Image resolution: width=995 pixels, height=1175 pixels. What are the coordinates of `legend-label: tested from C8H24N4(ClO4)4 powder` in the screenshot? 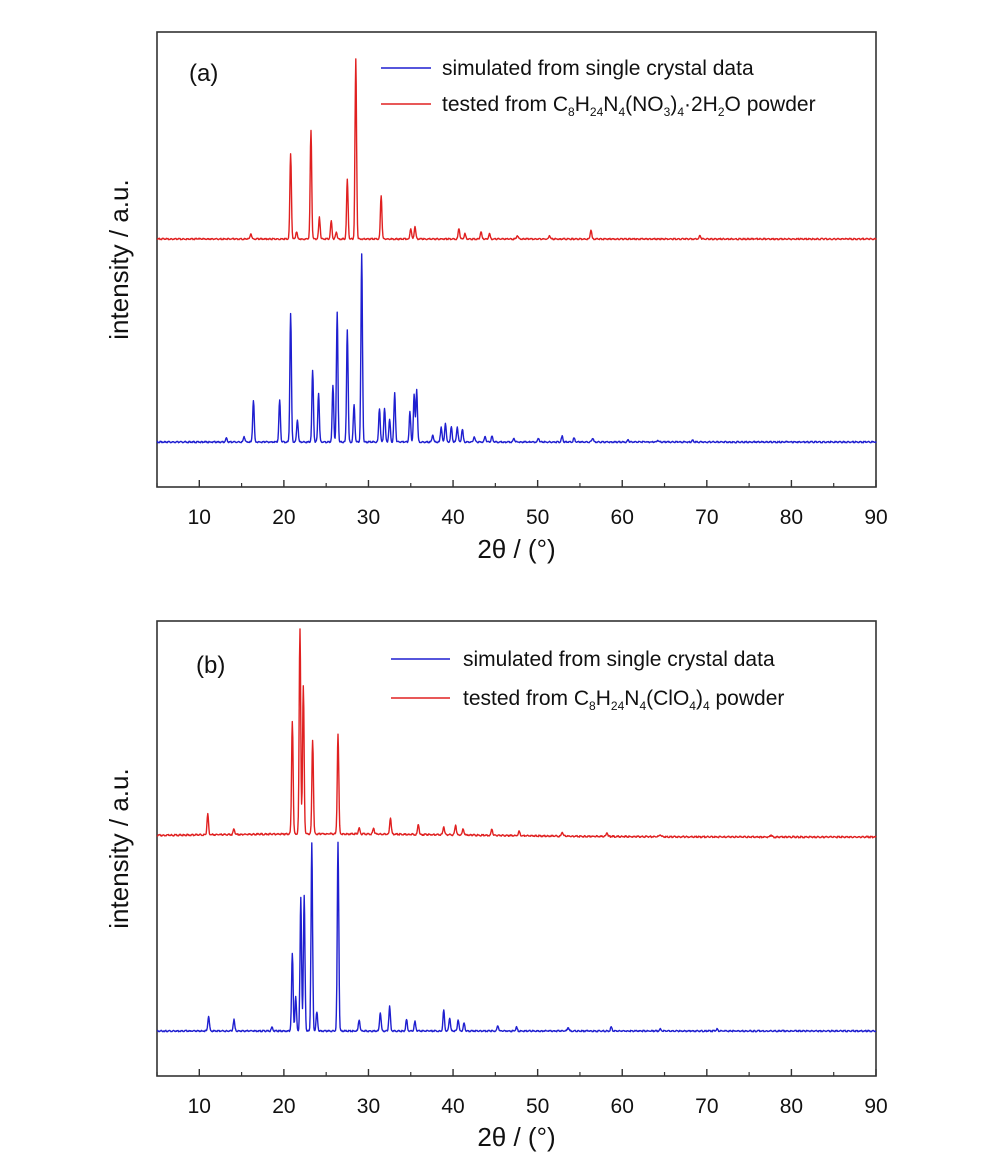 It's located at (623, 700).